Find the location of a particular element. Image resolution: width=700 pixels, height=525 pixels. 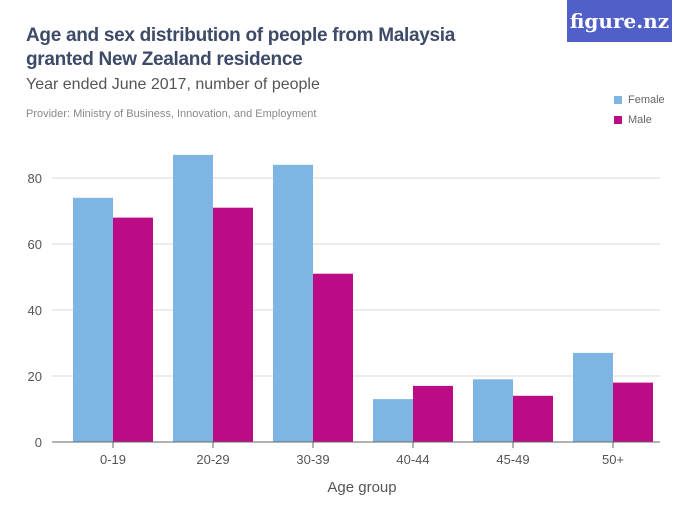

x-tick-label: 45-49 is located at coordinates (512, 459).